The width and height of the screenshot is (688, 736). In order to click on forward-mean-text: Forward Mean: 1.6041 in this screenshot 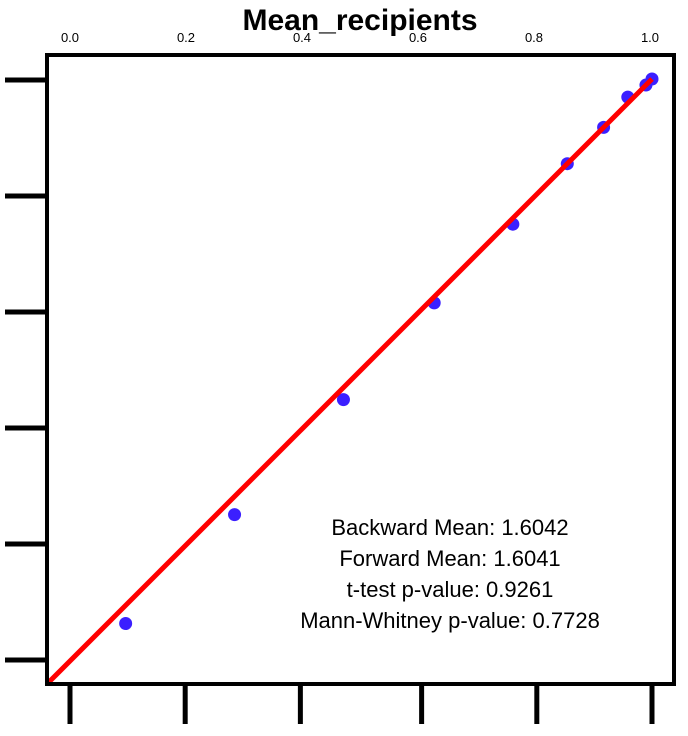, I will do `click(449, 558)`.